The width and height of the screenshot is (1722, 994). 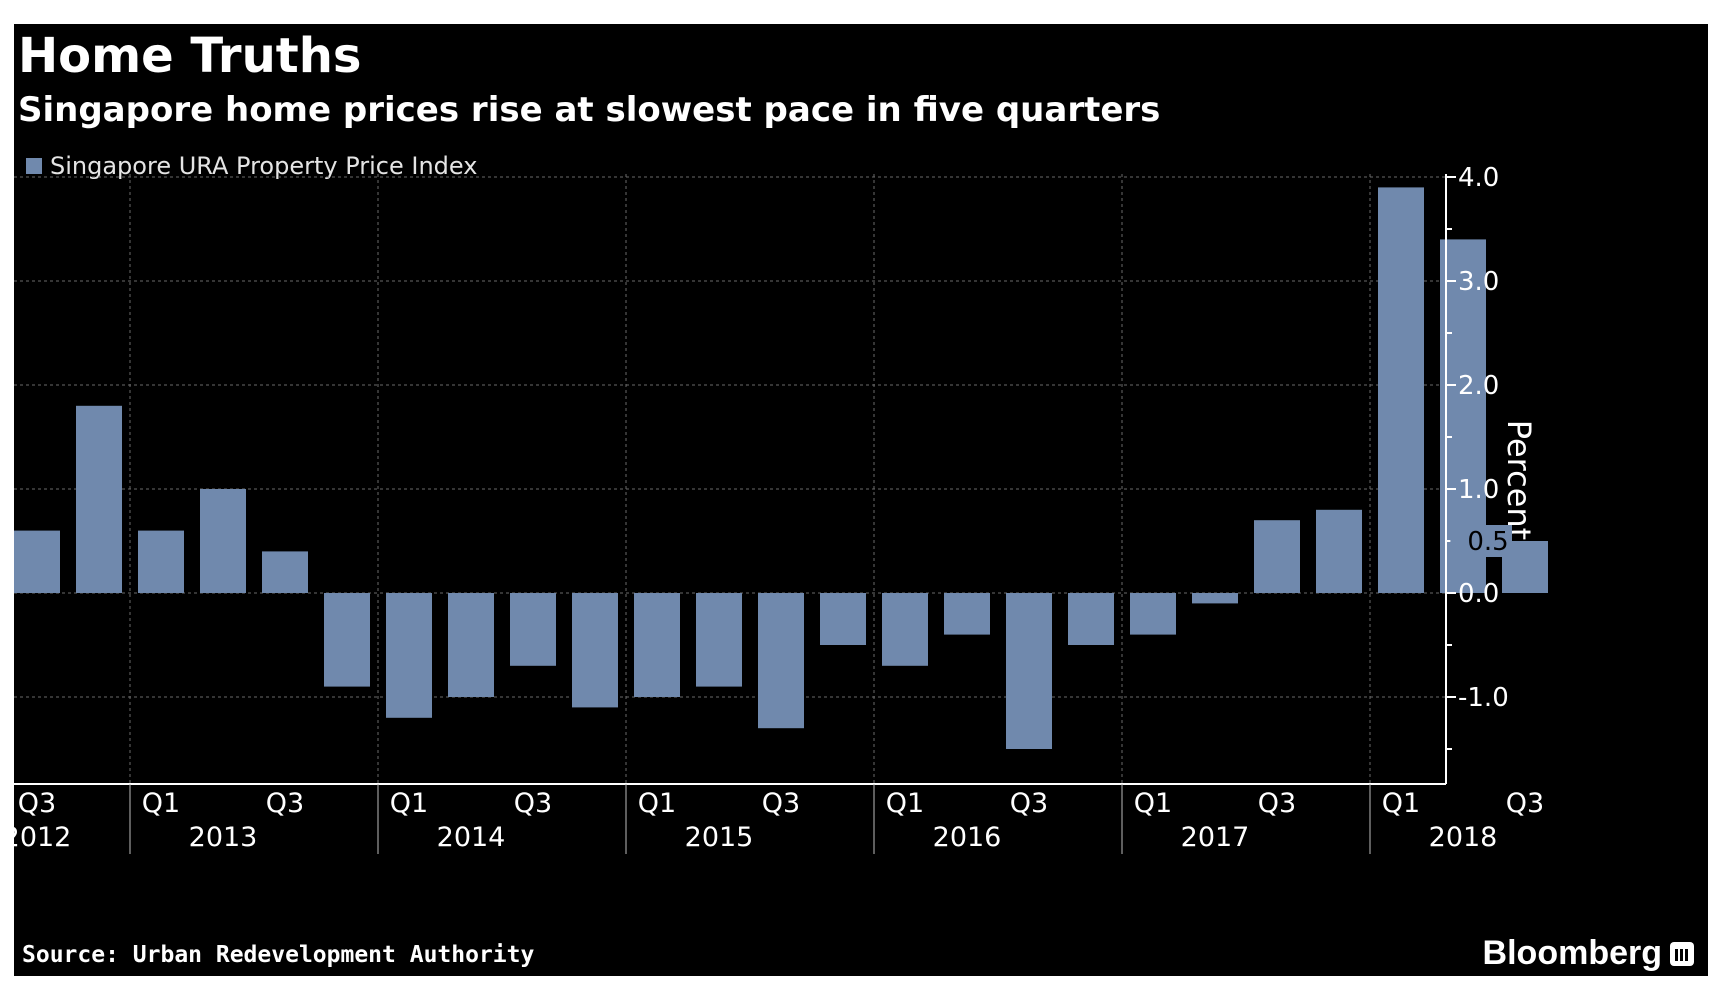 I want to click on y-tick-label: 0.0, so click(x=1478, y=594).